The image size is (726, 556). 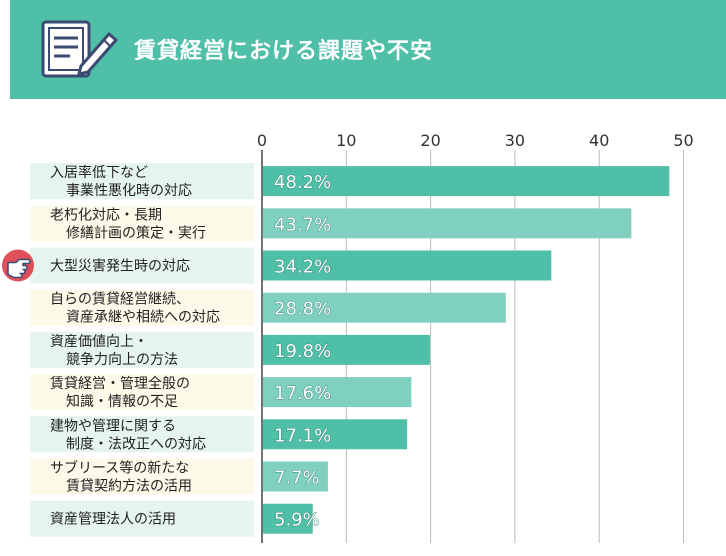 What do you see at coordinates (284, 51) in the screenshot?
I see `page-title: 賃貸経営における課題や不安` at bounding box center [284, 51].